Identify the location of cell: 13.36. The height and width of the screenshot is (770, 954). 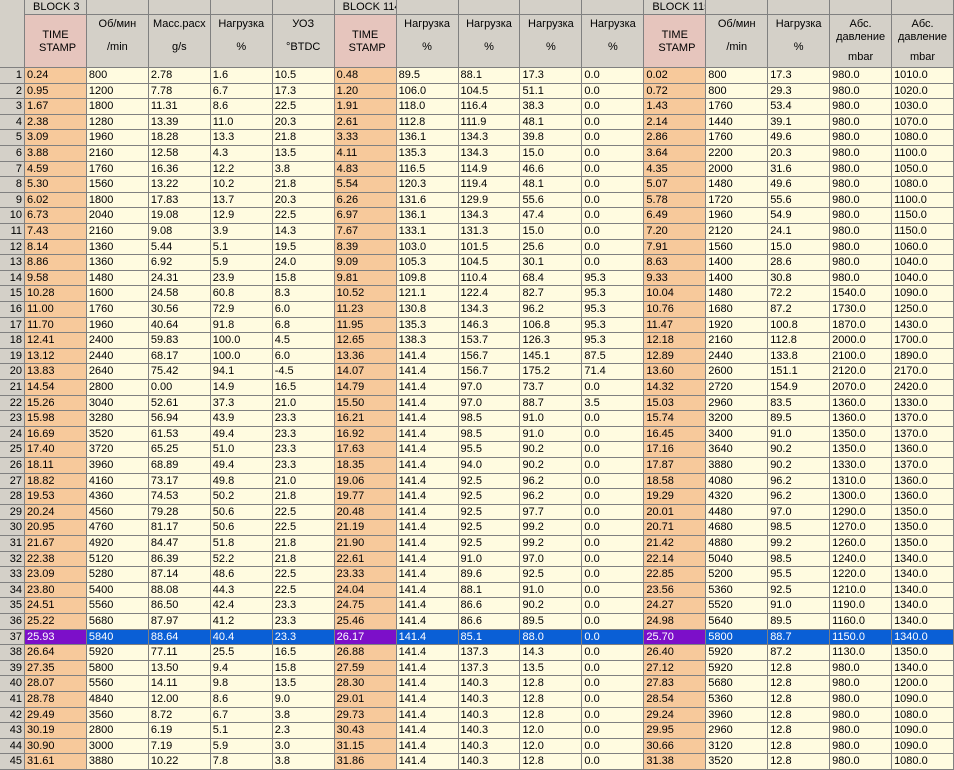
(365, 356).